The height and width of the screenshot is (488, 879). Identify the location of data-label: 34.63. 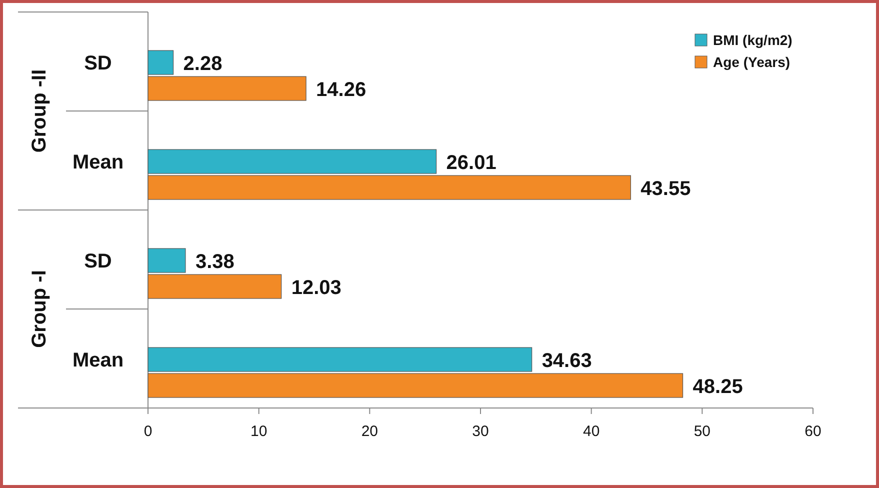
(567, 361).